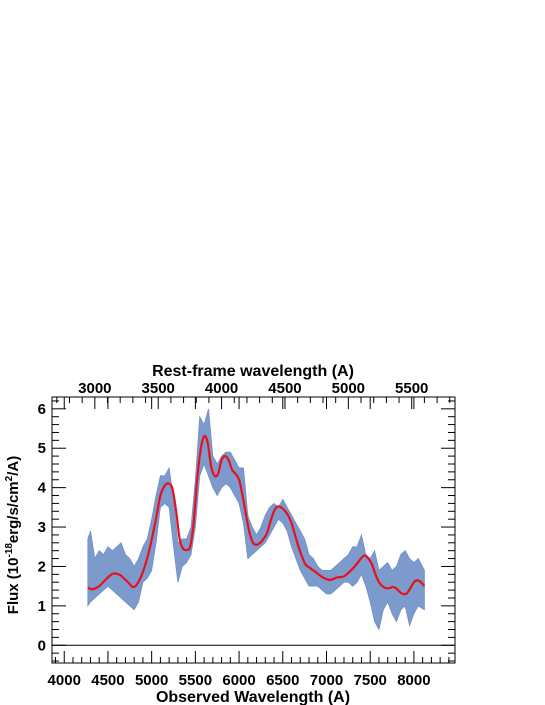 Image resolution: width=545 pixels, height=705 pixels. I want to click on y-axis-title-sup2: 2, so click(9, 478).